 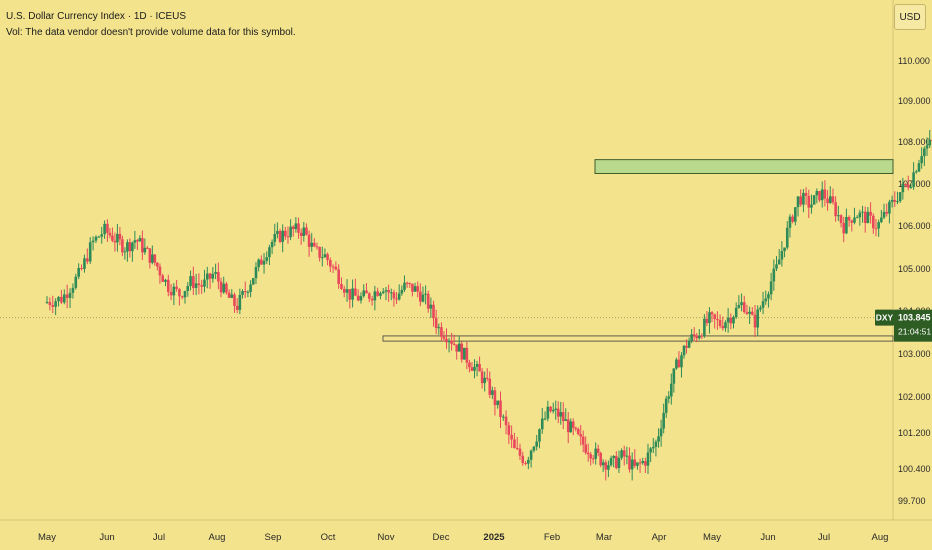 I want to click on time-tick-label: Aug, so click(x=217, y=537).